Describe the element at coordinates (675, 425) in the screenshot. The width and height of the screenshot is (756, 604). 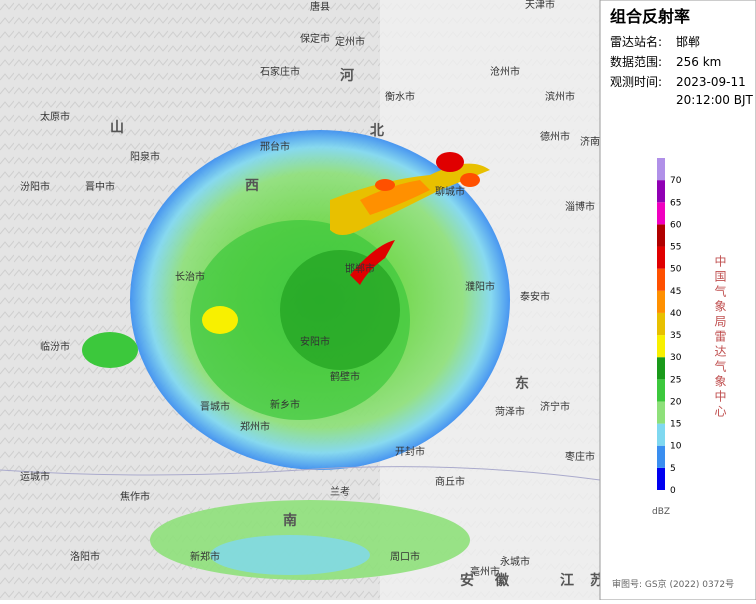
I see `color-label: 15` at that location.